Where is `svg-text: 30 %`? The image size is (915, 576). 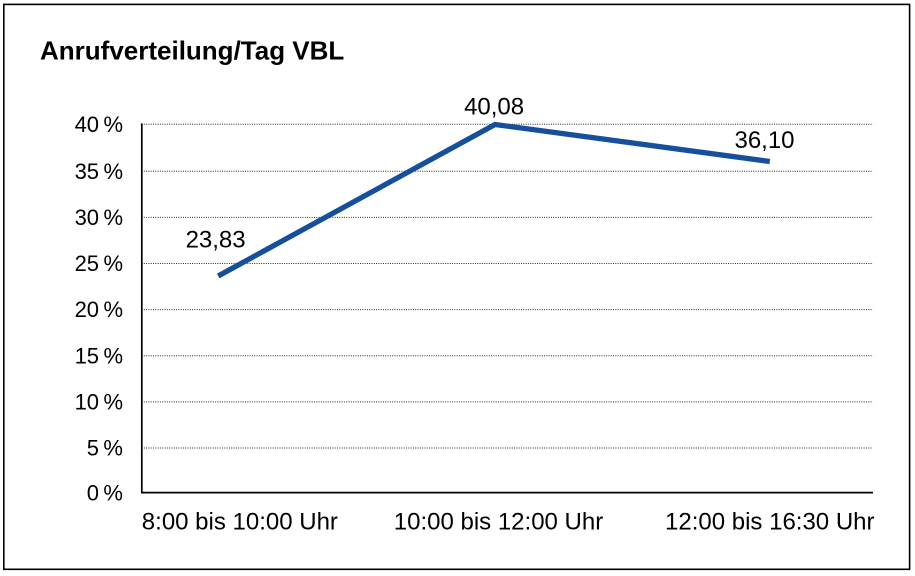 svg-text: 30 % is located at coordinates (99, 217).